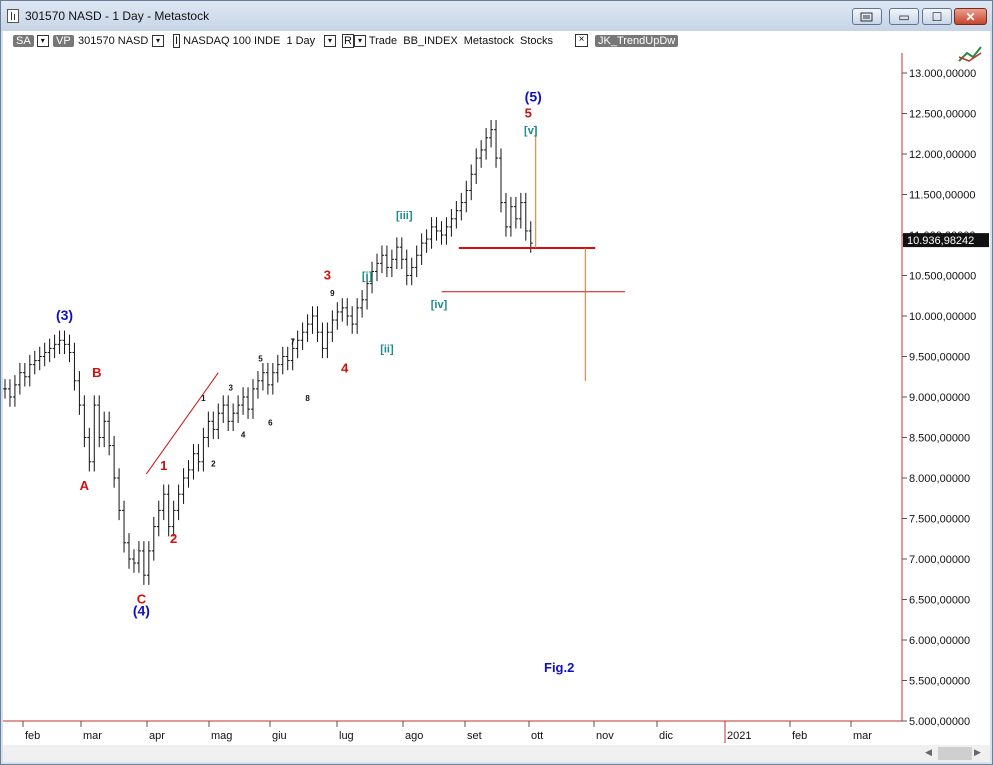 This screenshot has width=993, height=765. What do you see at coordinates (942, 196) in the screenshot?
I see `y-tick-label: 11.500,00000` at bounding box center [942, 196].